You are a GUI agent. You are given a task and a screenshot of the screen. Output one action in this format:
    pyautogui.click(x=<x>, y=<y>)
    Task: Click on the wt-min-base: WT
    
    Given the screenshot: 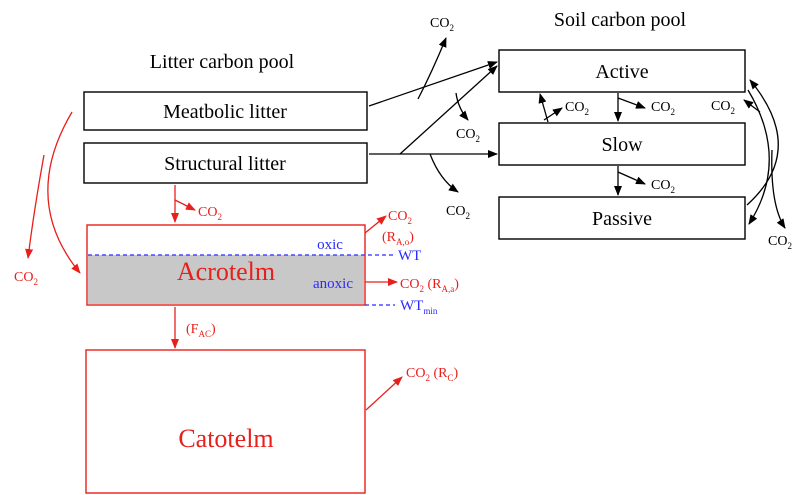 What is the action you would take?
    pyautogui.click(x=411, y=306)
    